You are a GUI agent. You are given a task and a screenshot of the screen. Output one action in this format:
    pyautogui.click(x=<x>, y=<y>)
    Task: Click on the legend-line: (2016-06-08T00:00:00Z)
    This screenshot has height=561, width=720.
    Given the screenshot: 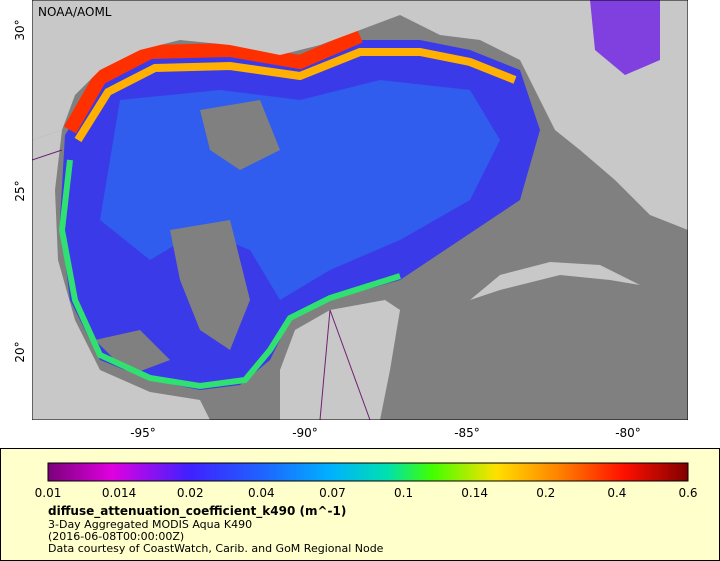 What is the action you would take?
    pyautogui.click(x=116, y=536)
    